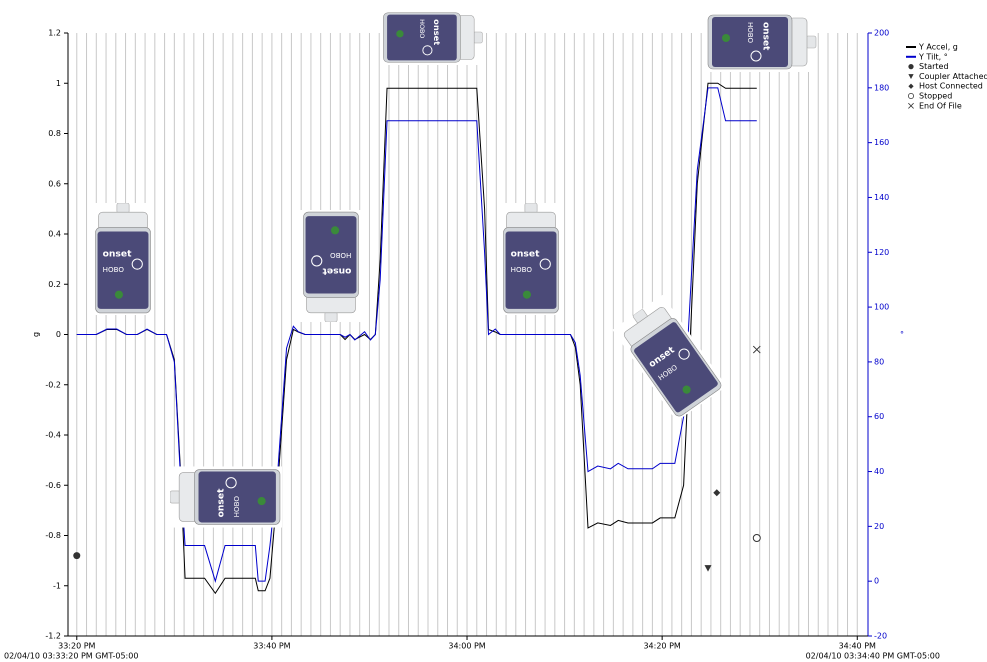  I want to click on legend-label: Host Connected, so click(951, 86).